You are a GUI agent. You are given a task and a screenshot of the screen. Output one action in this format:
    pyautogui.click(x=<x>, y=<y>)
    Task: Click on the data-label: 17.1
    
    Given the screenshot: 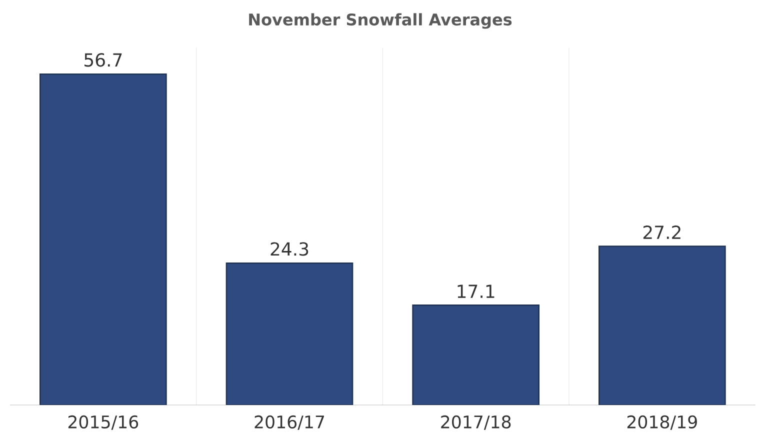 What is the action you would take?
    pyautogui.click(x=476, y=291)
    